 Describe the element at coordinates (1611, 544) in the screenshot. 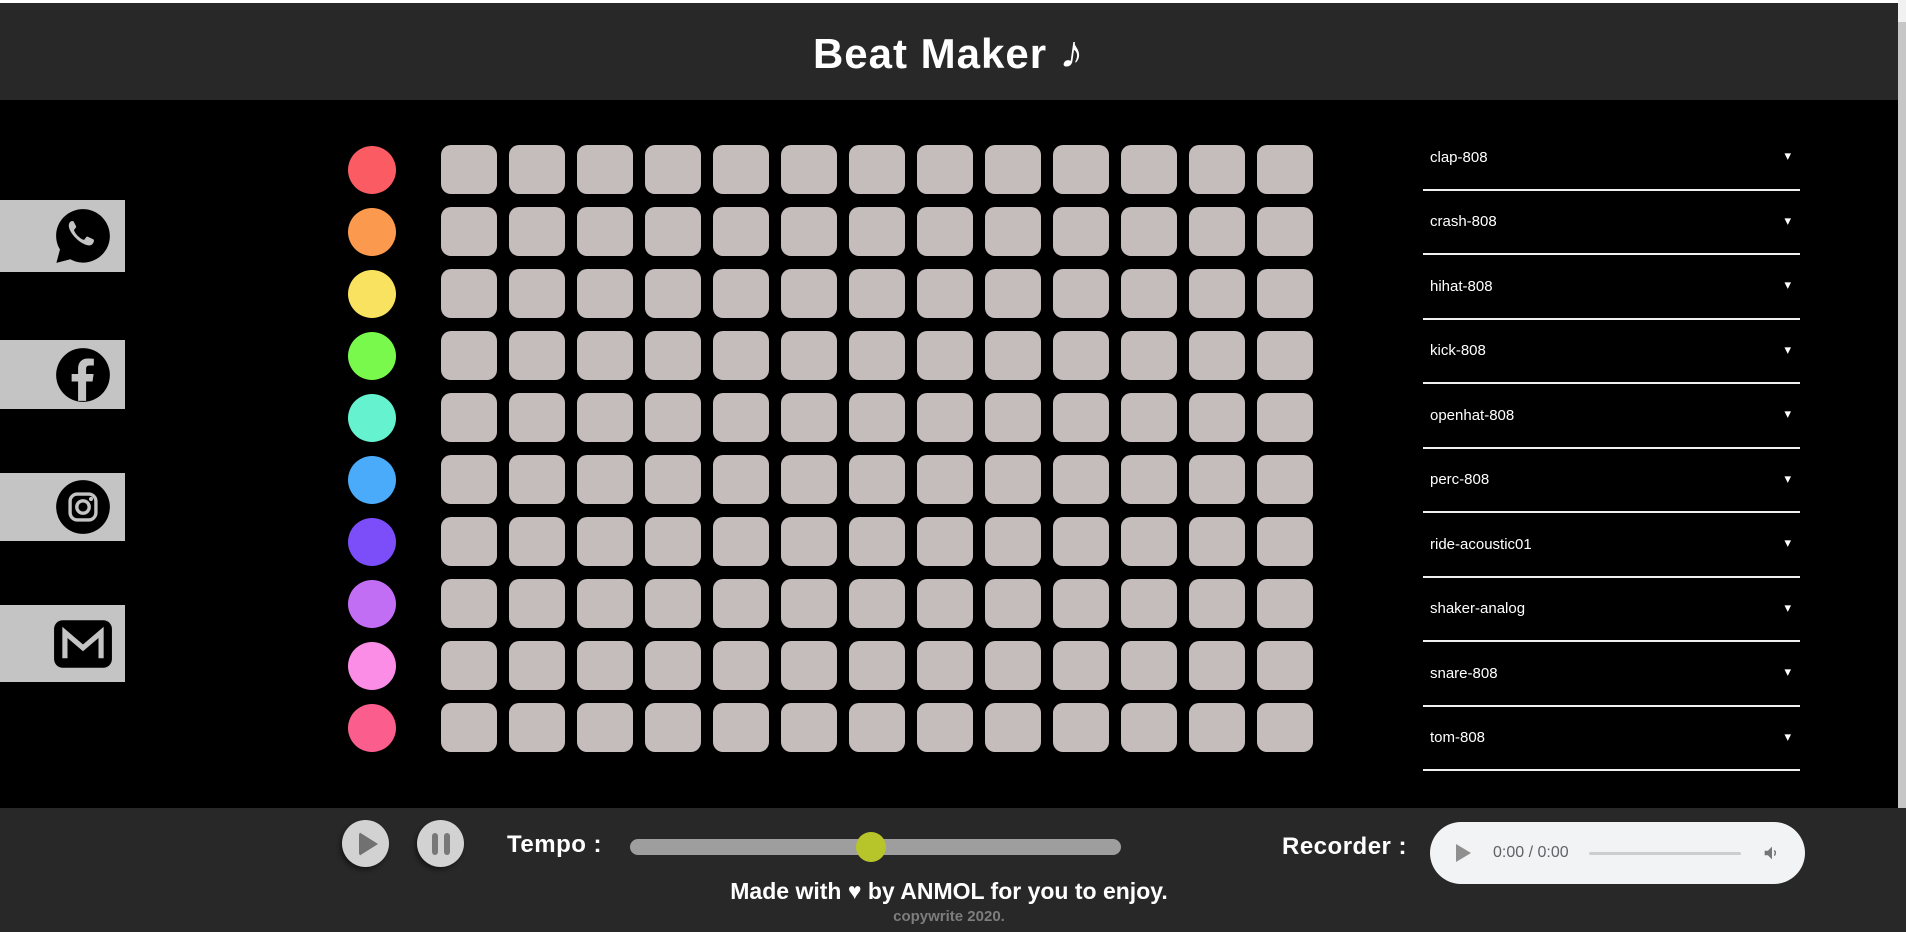

I see `sound-select: ride-acoustic01` at that location.